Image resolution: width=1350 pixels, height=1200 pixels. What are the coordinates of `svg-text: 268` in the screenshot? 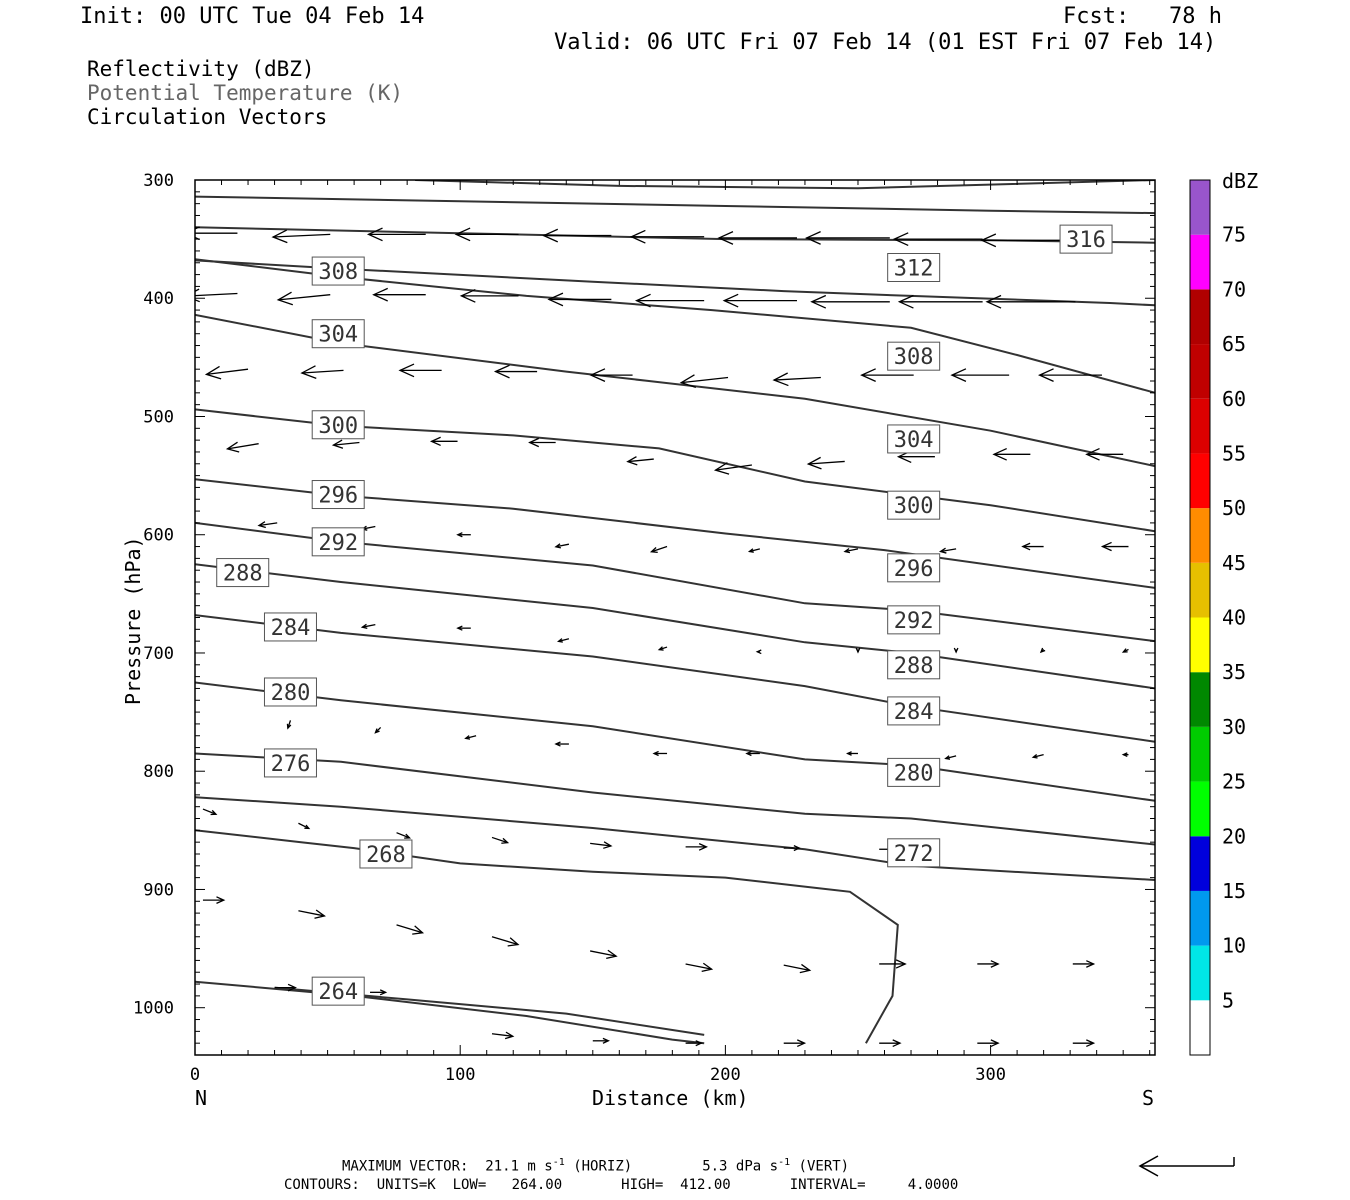 It's located at (386, 855).